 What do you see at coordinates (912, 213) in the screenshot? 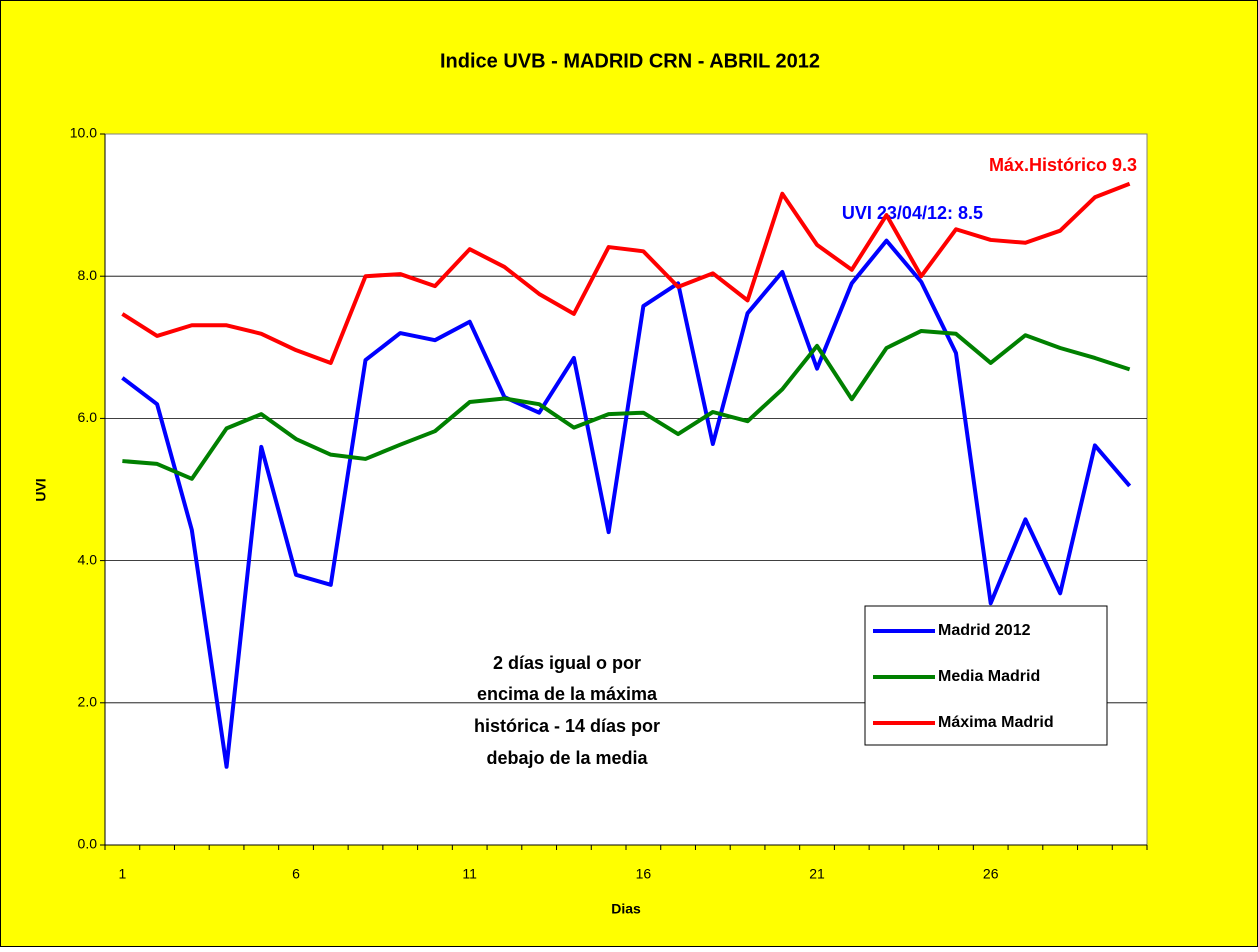
I see `annotation: UVI 23/04/12: 8.5` at bounding box center [912, 213].